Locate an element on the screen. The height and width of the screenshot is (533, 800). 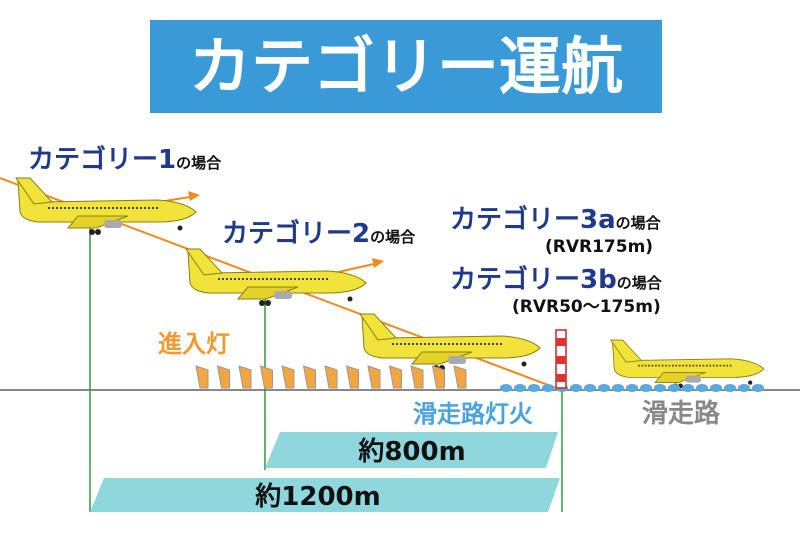
runway-label: 滑走路 is located at coordinates (681, 413).